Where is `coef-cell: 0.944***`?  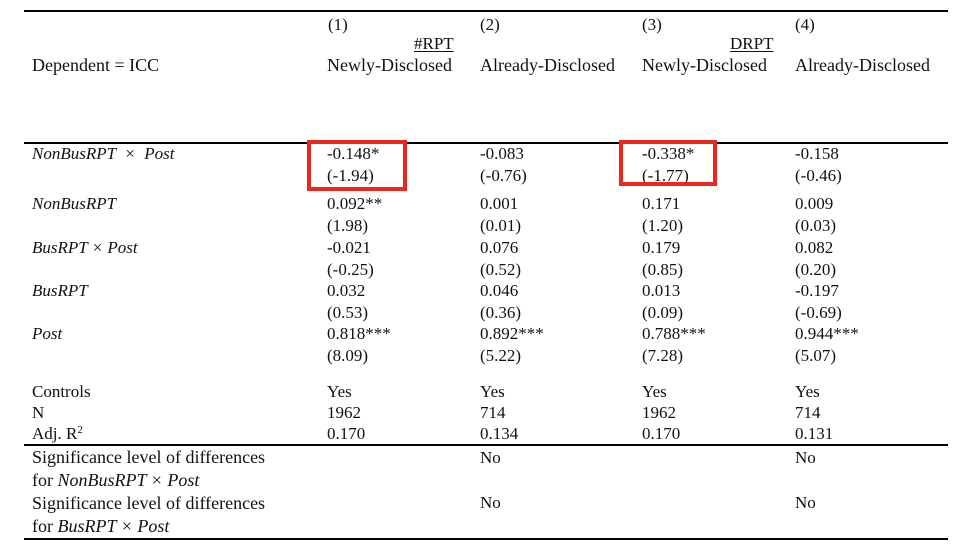
coef-cell: 0.944*** is located at coordinates (827, 333).